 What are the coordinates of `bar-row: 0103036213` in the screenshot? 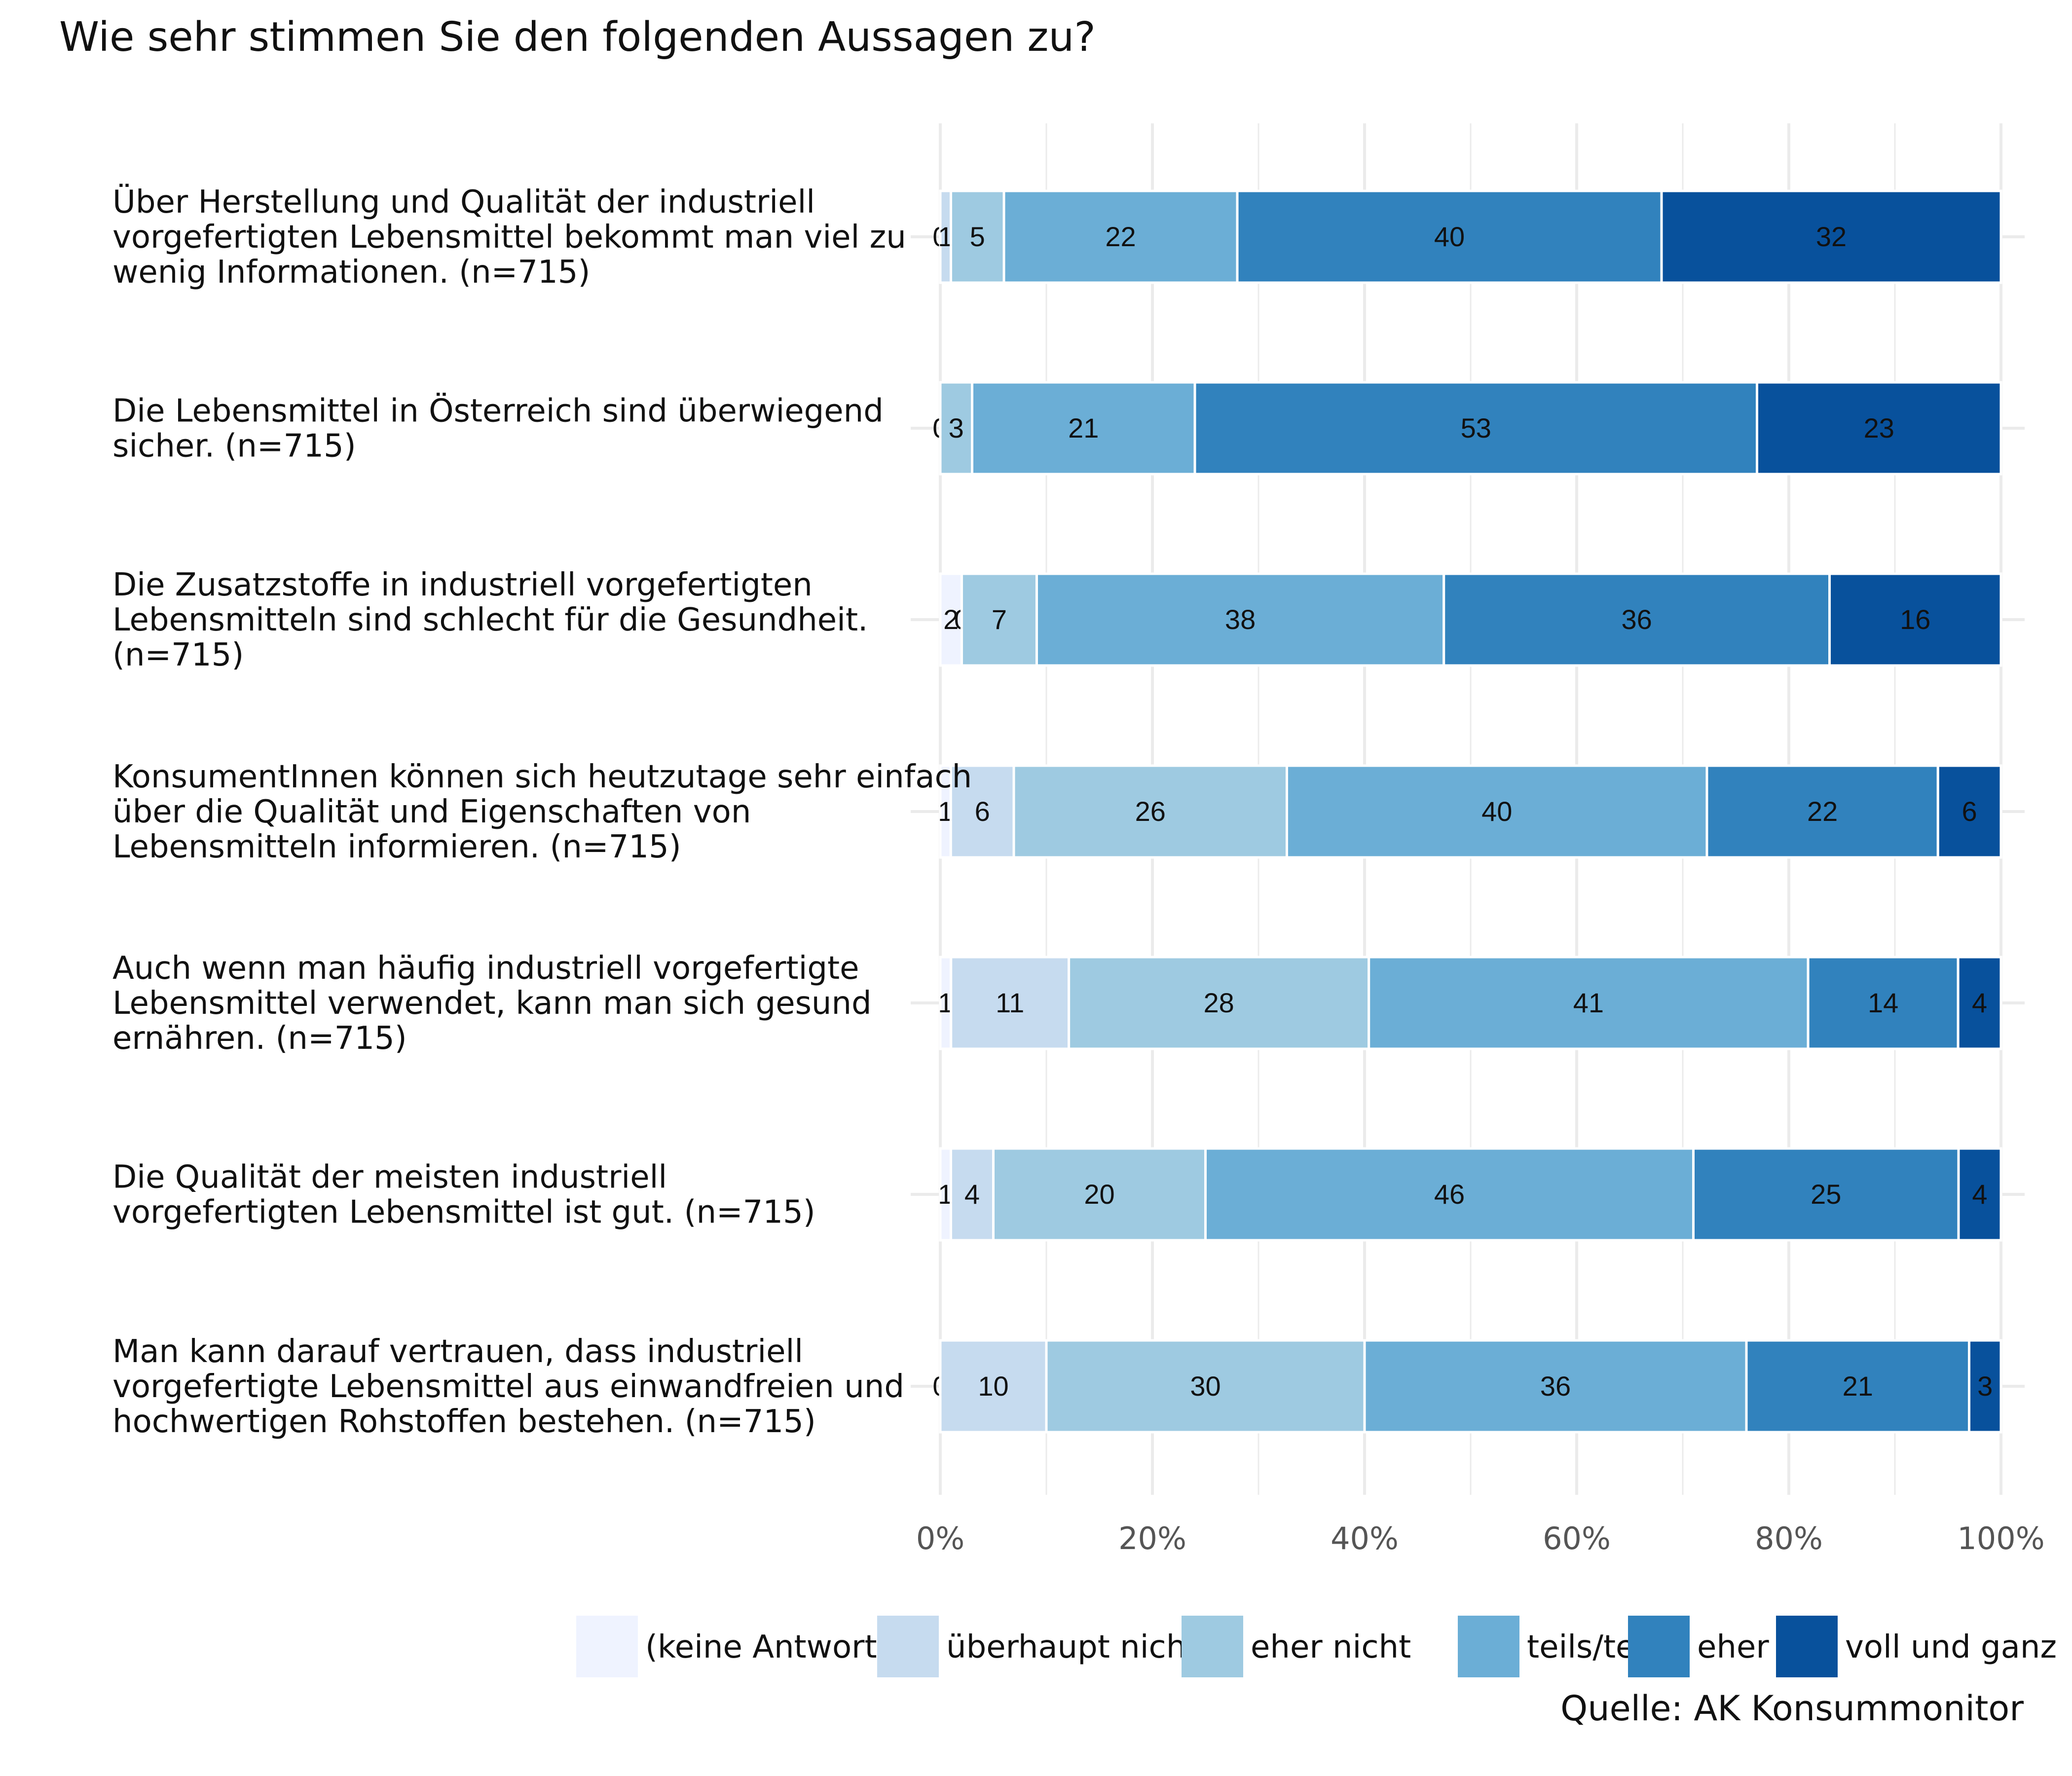 It's located at (1467, 1387).